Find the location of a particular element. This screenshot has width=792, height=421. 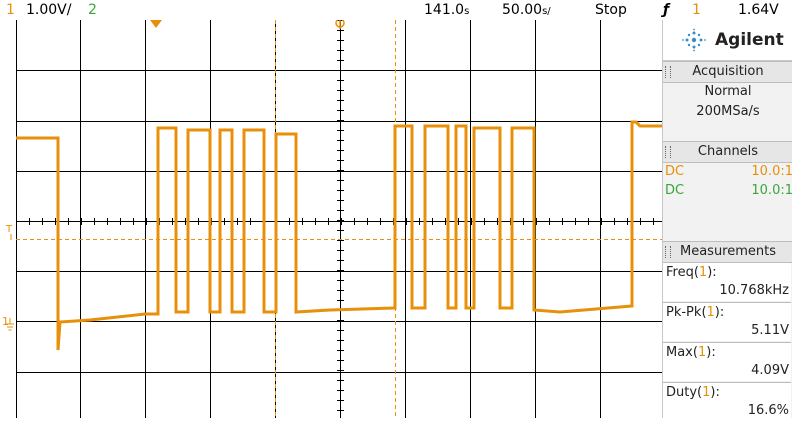

ground-icon is located at coordinates (10, 324).